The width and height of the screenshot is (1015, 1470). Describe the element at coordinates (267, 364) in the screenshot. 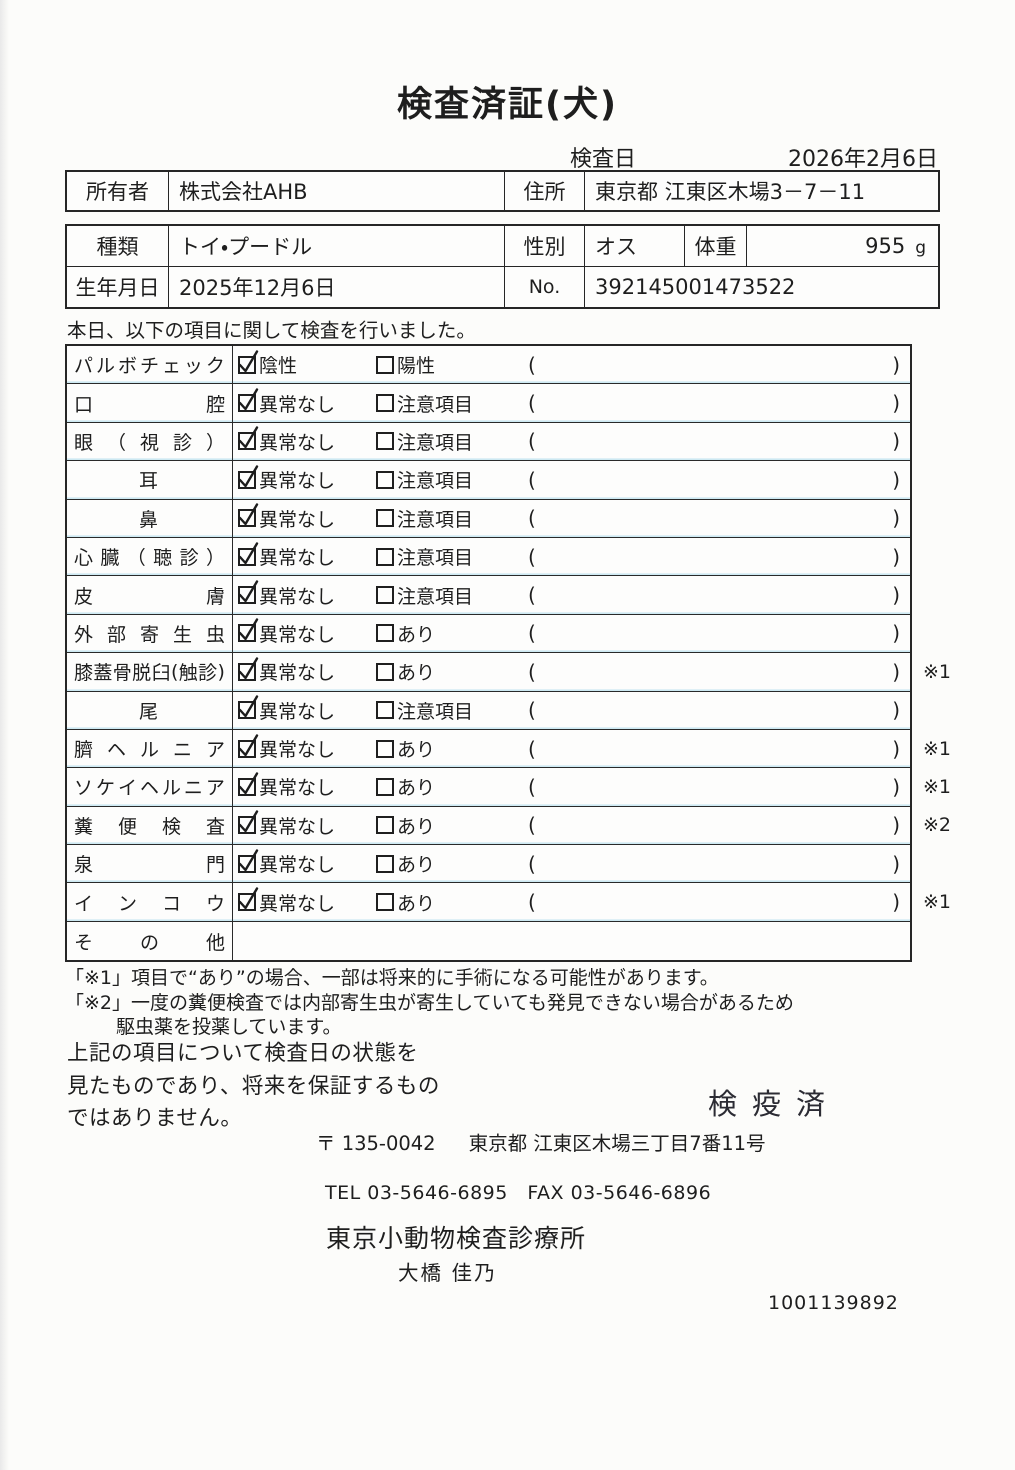

I see `result-option-primary: 陰性` at that location.